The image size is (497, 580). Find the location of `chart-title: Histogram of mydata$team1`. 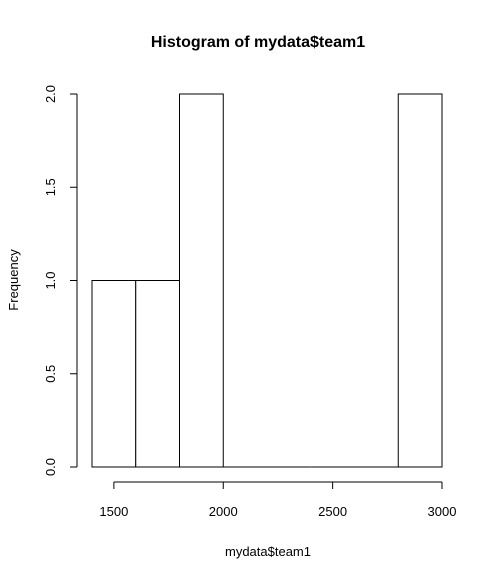

chart-title: Histogram of mydata$team1 is located at coordinates (258, 42).